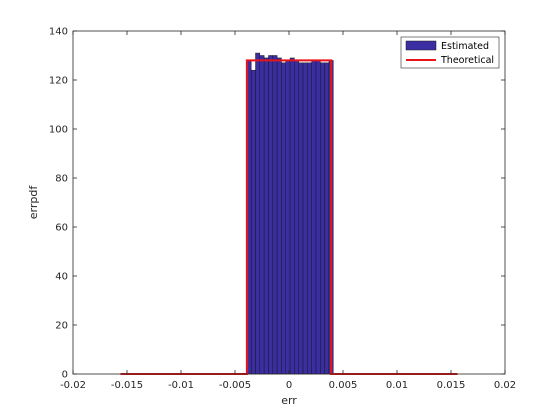 This screenshot has height=420, width=560. I want to click on y-axis-label: errpdf, so click(33, 202).